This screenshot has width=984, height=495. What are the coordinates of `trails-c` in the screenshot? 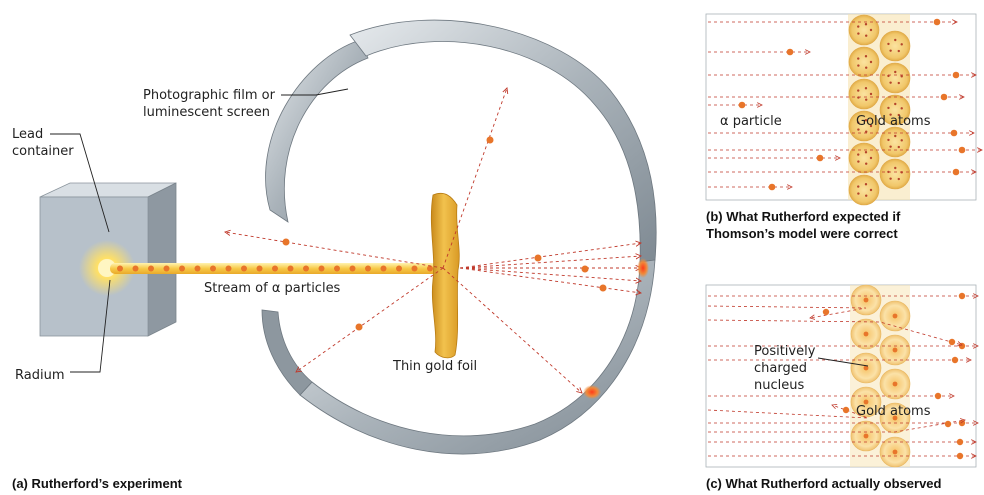 It's located at (842, 376).